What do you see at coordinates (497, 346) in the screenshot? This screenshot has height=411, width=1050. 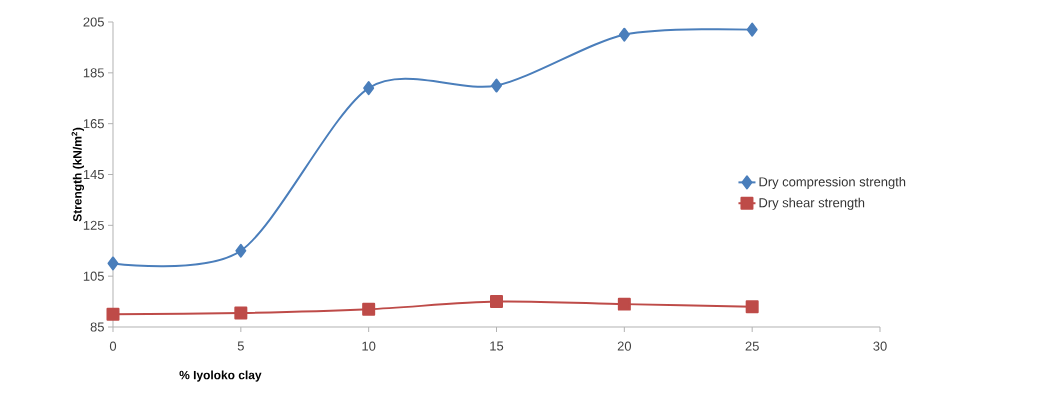 I see `x-tick-label: 15` at bounding box center [497, 346].